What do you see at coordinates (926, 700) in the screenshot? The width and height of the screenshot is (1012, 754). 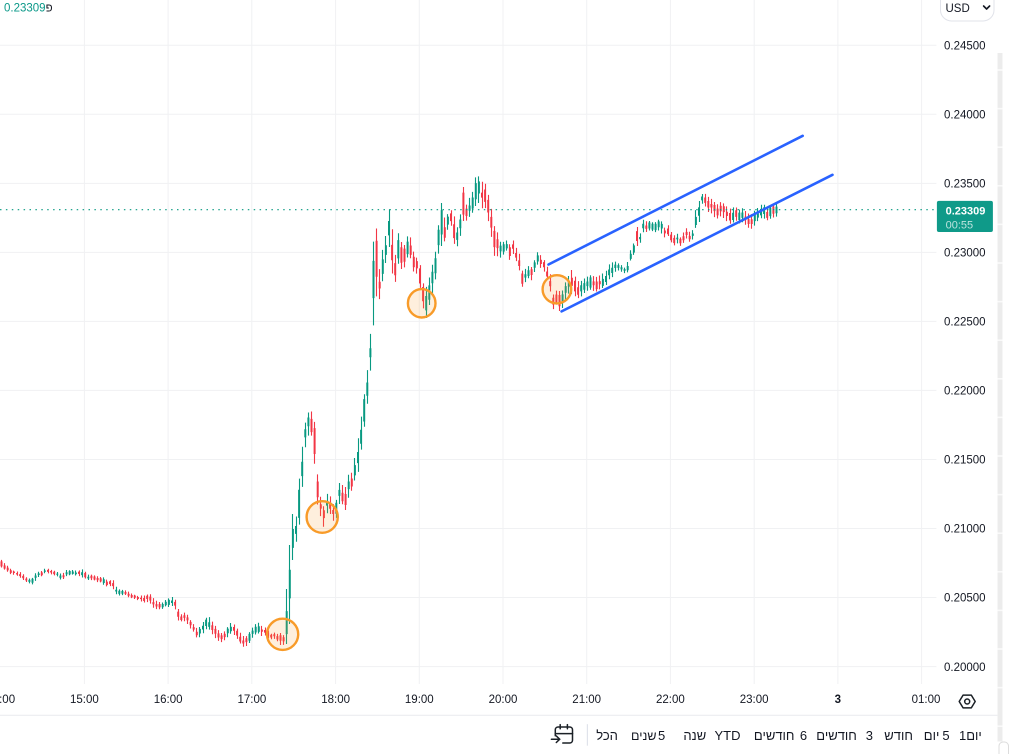 I see `svg-text: 01:00` at bounding box center [926, 700].